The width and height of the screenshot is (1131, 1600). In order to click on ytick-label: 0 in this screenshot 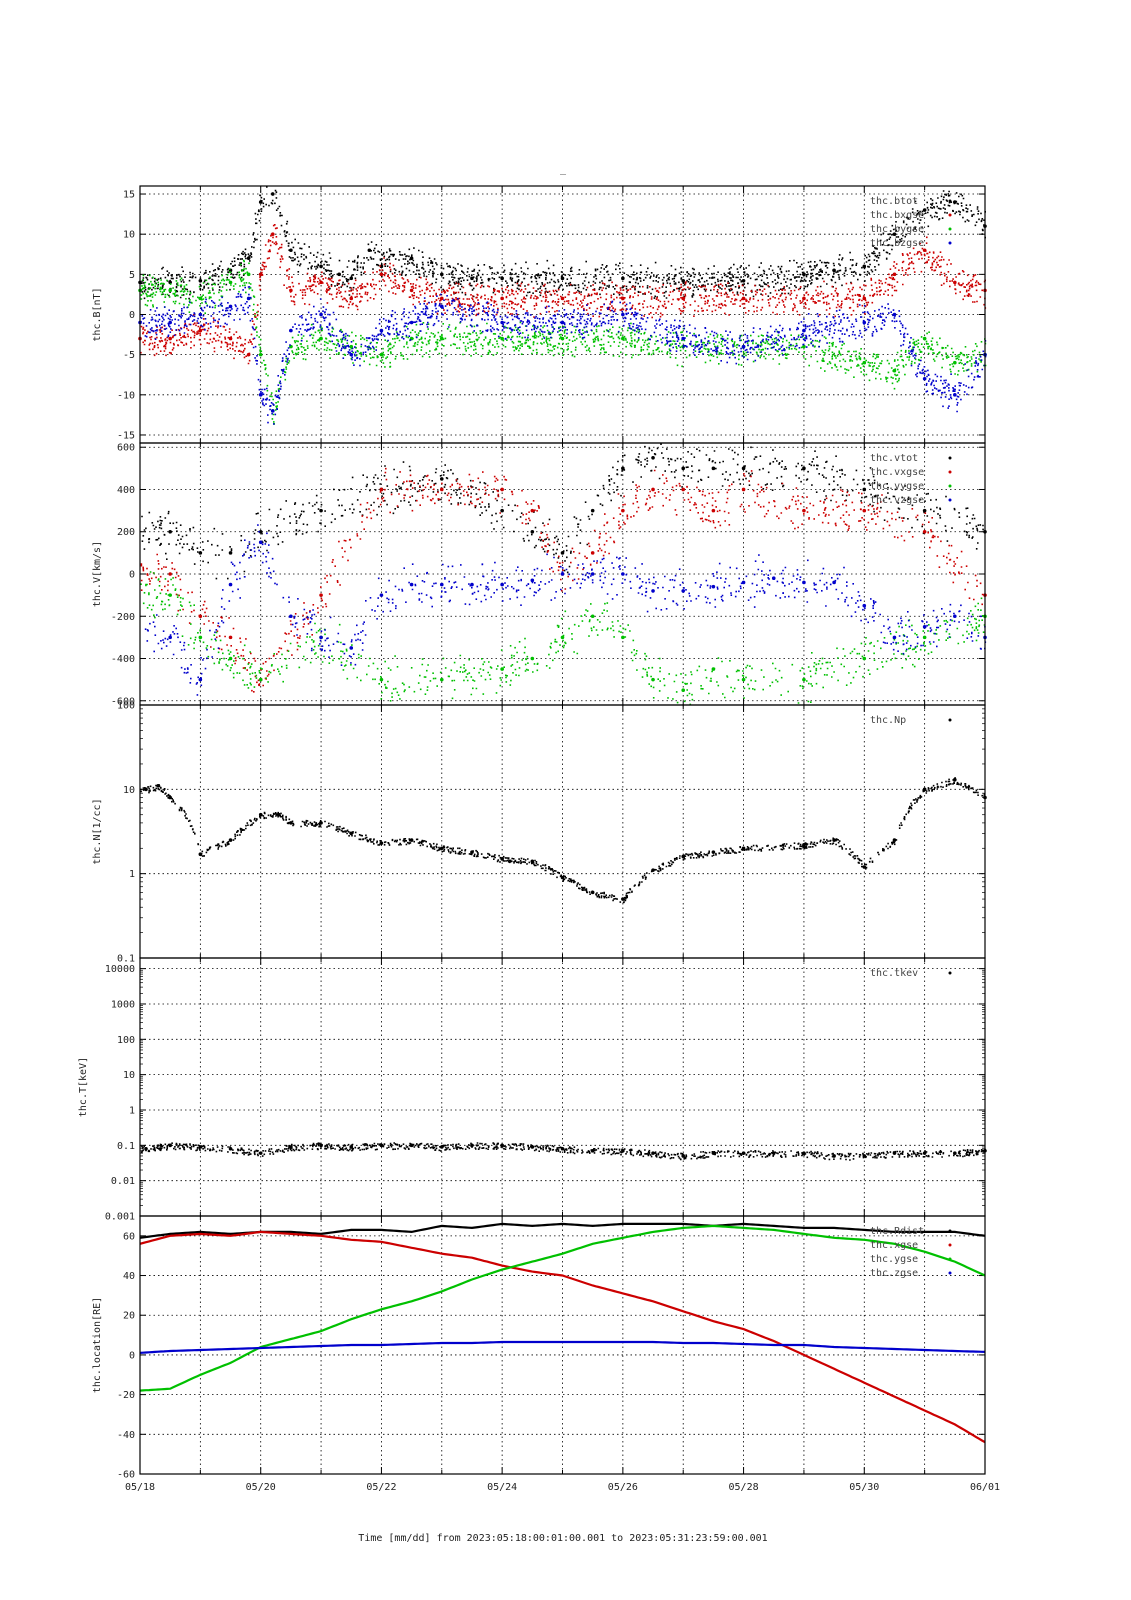, I will do `click(132, 1355)`.